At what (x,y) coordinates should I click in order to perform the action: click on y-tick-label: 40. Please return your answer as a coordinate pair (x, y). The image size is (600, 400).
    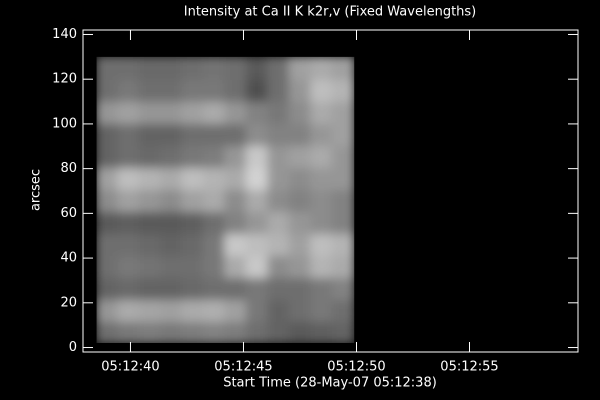
    Looking at the image, I should click on (68, 258).